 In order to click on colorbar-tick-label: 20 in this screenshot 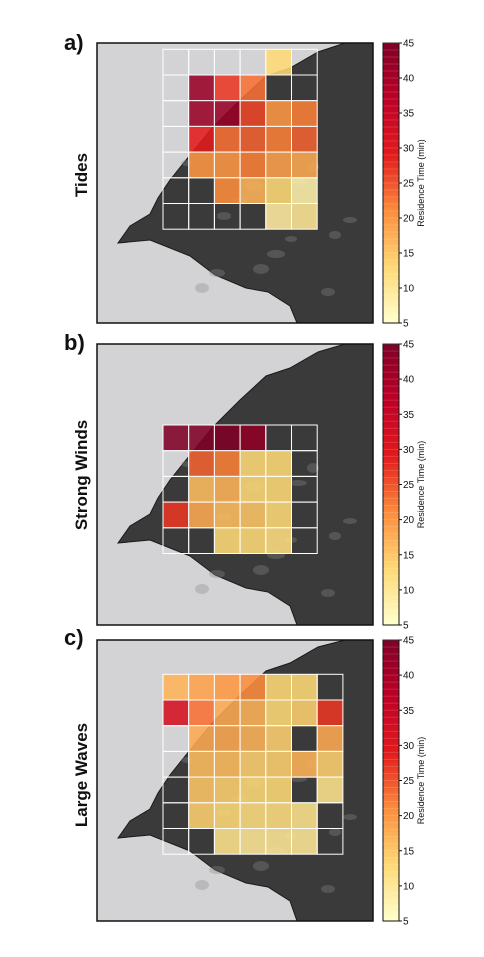, I will do `click(409, 816)`.